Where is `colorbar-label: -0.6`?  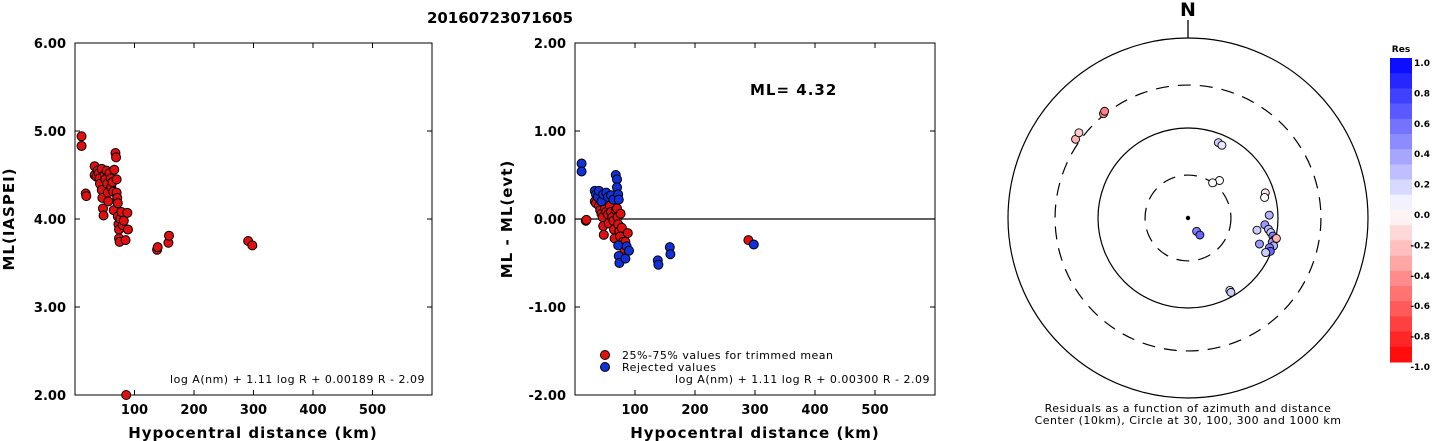
colorbar-label: -0.6 is located at coordinates (1420, 307).